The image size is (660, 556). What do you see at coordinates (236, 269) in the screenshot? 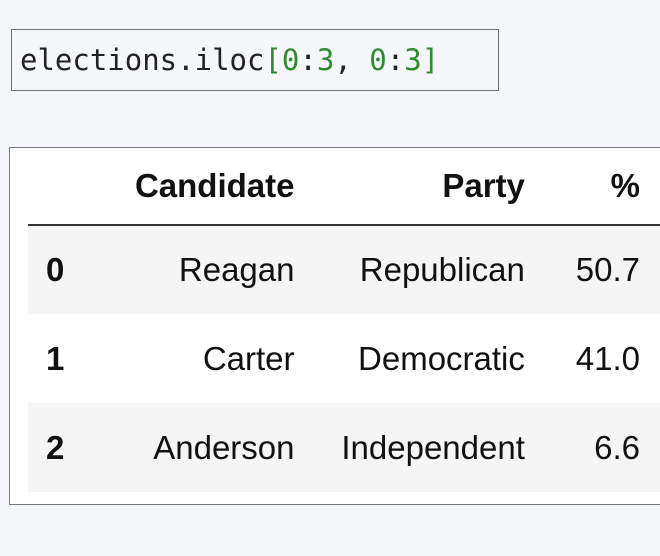
I see `cell-candidate: Reagan` at bounding box center [236, 269].